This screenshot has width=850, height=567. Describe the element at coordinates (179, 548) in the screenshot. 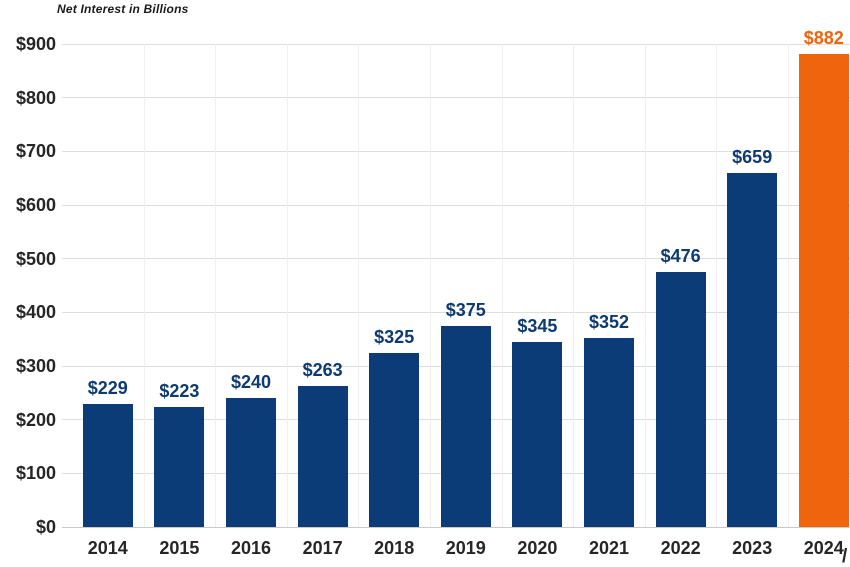

I see `x-axis-tick-label: 2015` at that location.